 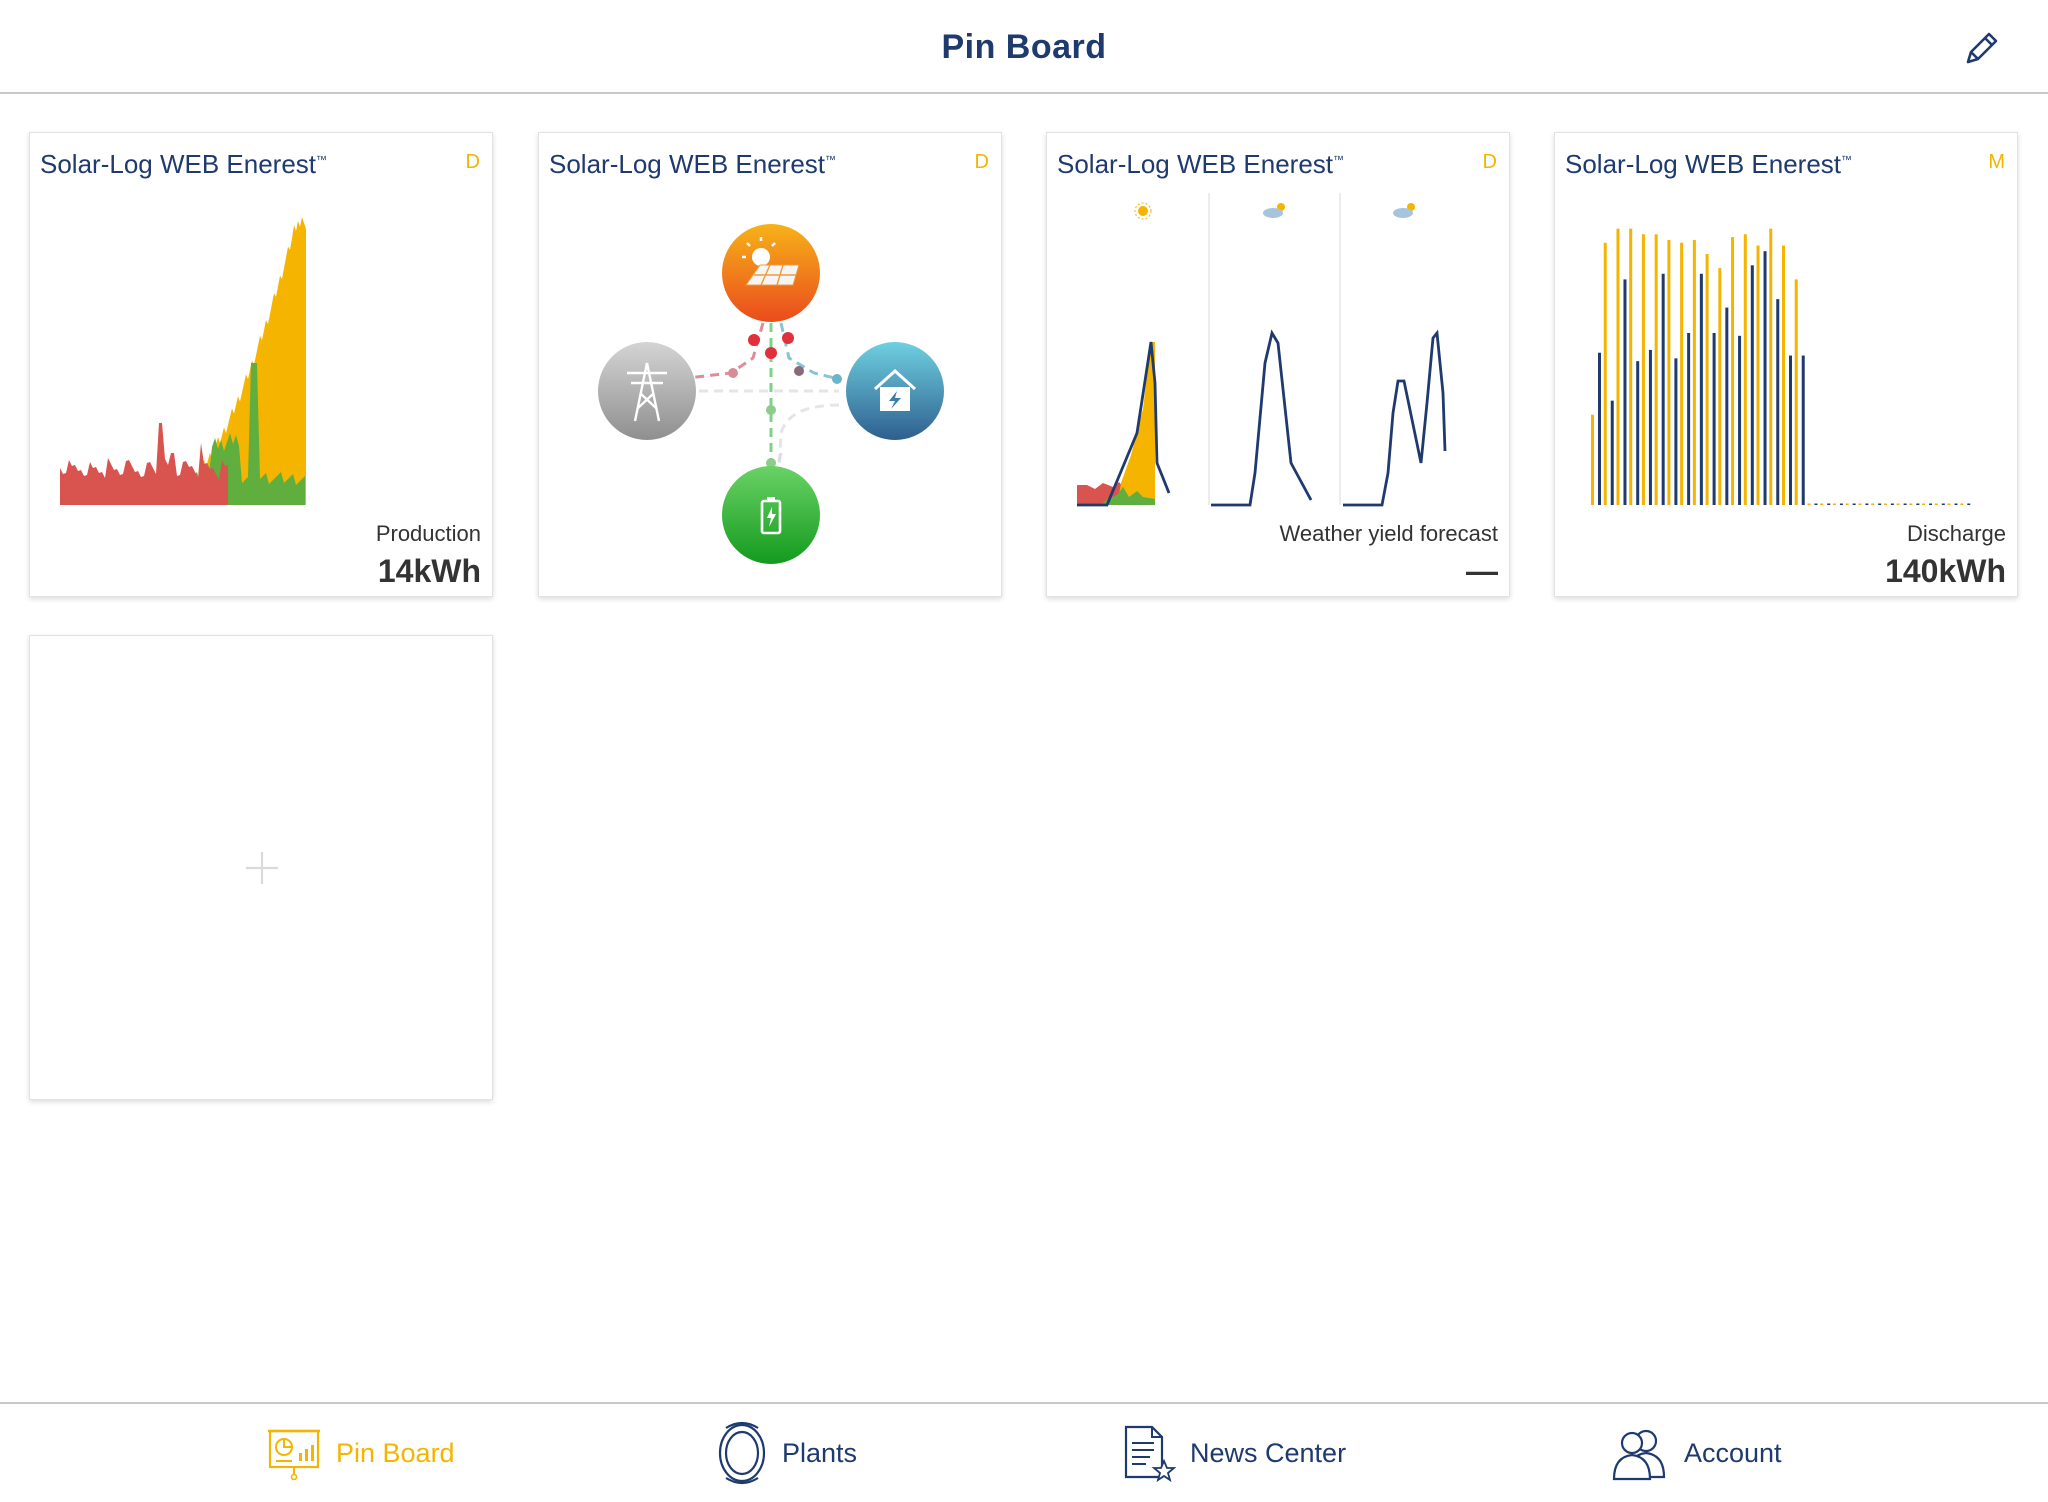 I want to click on sun-icon, so click(x=1143, y=211).